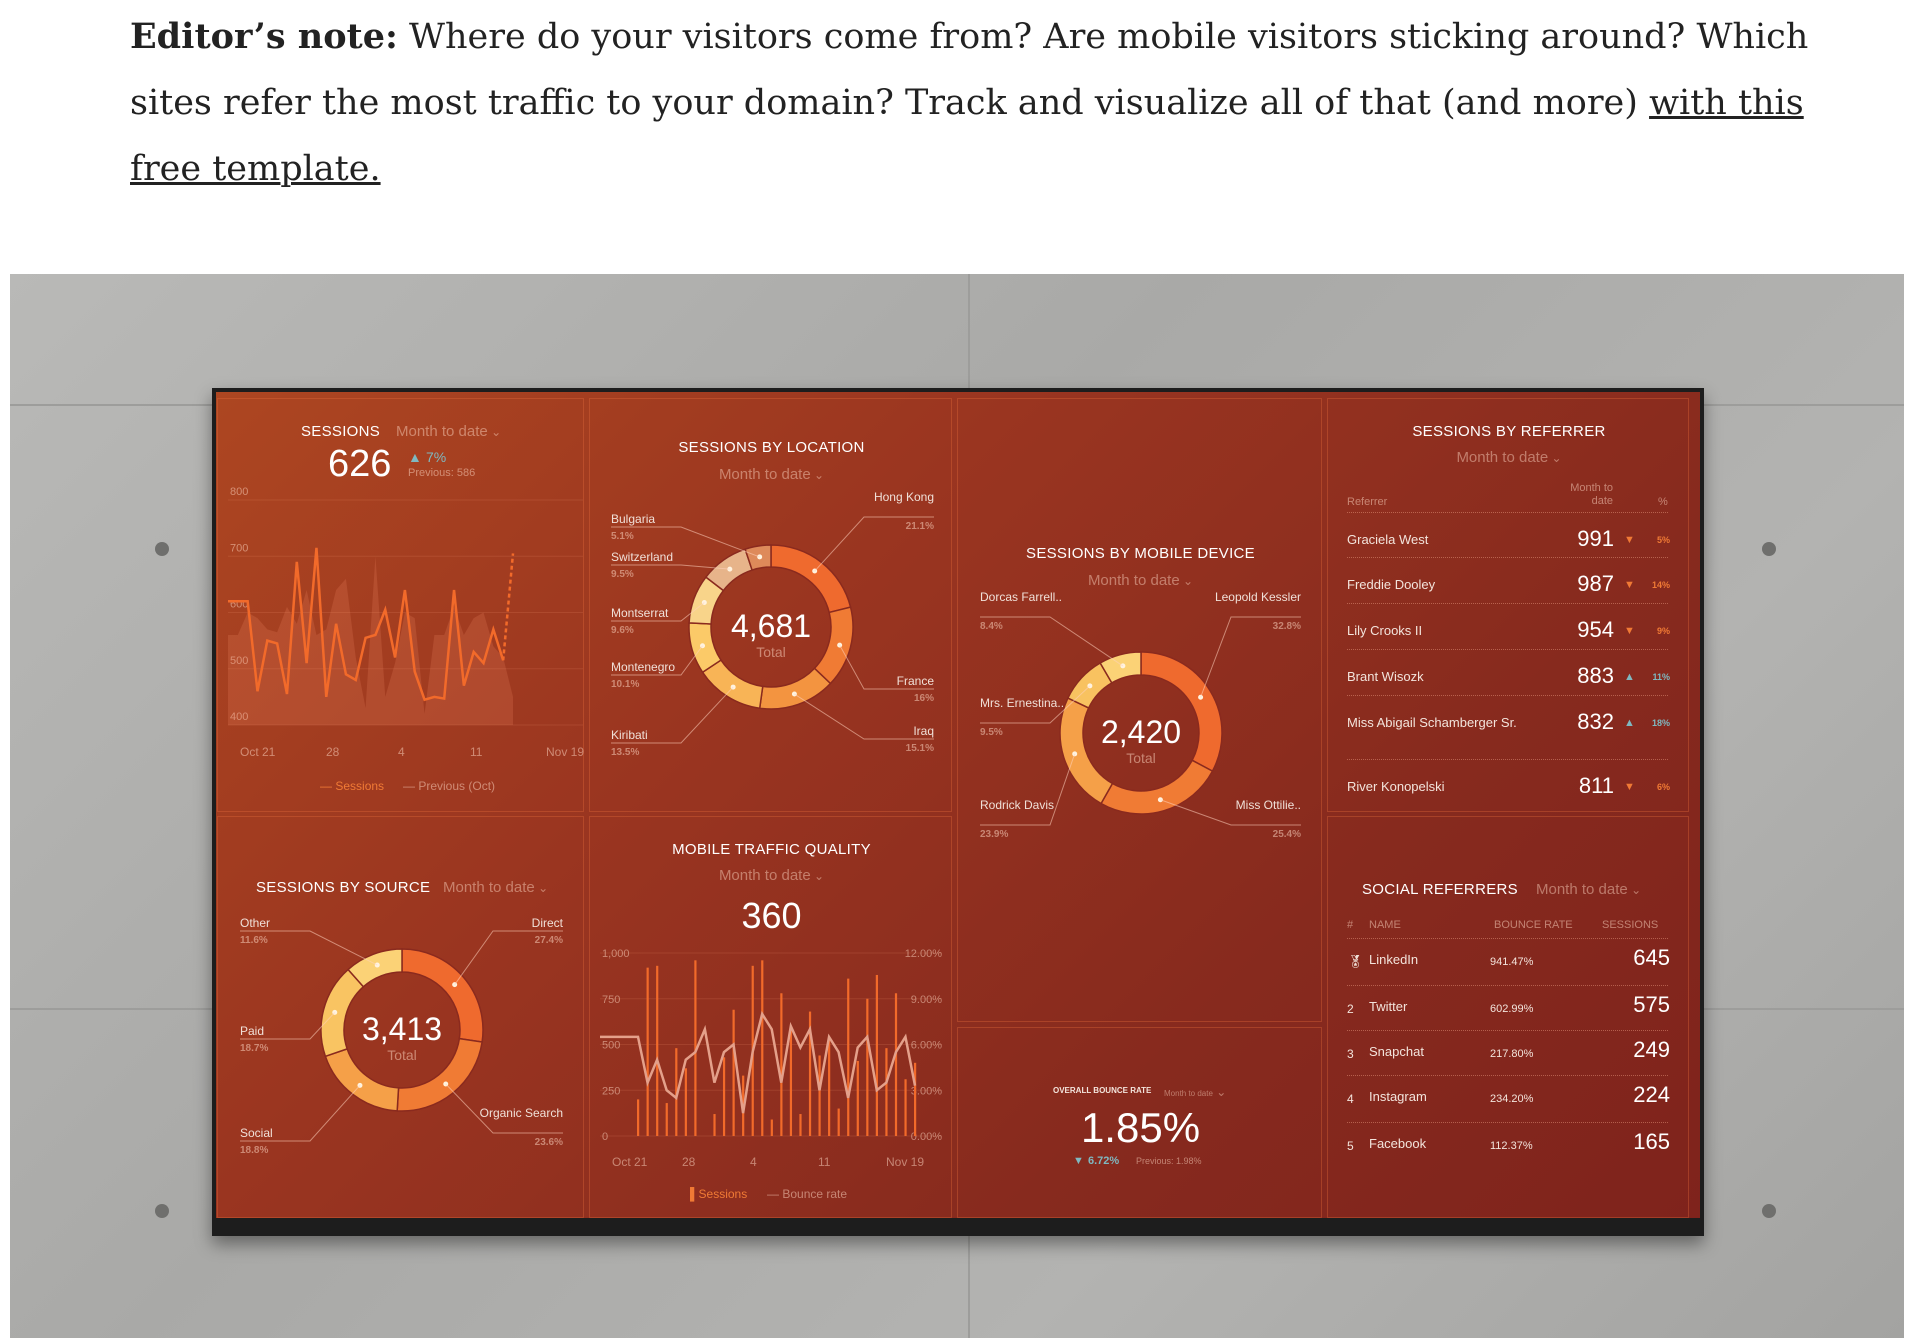 This screenshot has height=1344, width=1910. I want to click on referrer-name: Graciela West, so click(1388, 539).